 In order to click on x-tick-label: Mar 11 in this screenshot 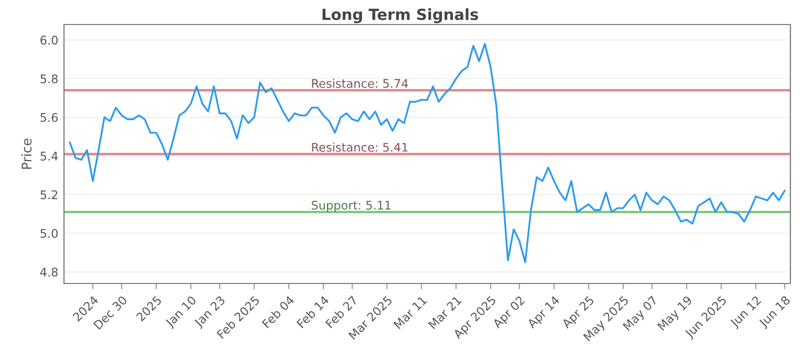, I will do `click(410, 313)`.